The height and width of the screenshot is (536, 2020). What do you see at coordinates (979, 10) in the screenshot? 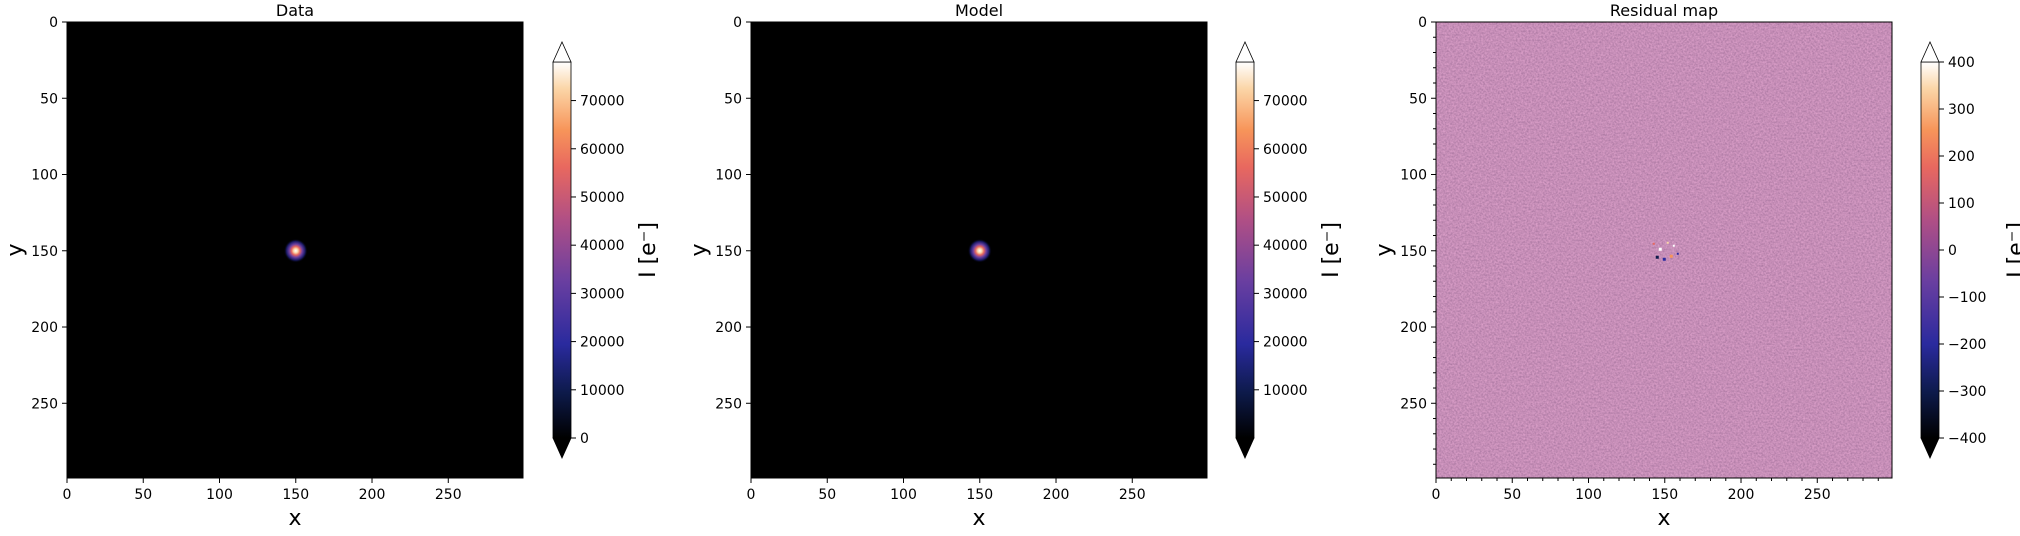
I see `panel-title: Model` at bounding box center [979, 10].